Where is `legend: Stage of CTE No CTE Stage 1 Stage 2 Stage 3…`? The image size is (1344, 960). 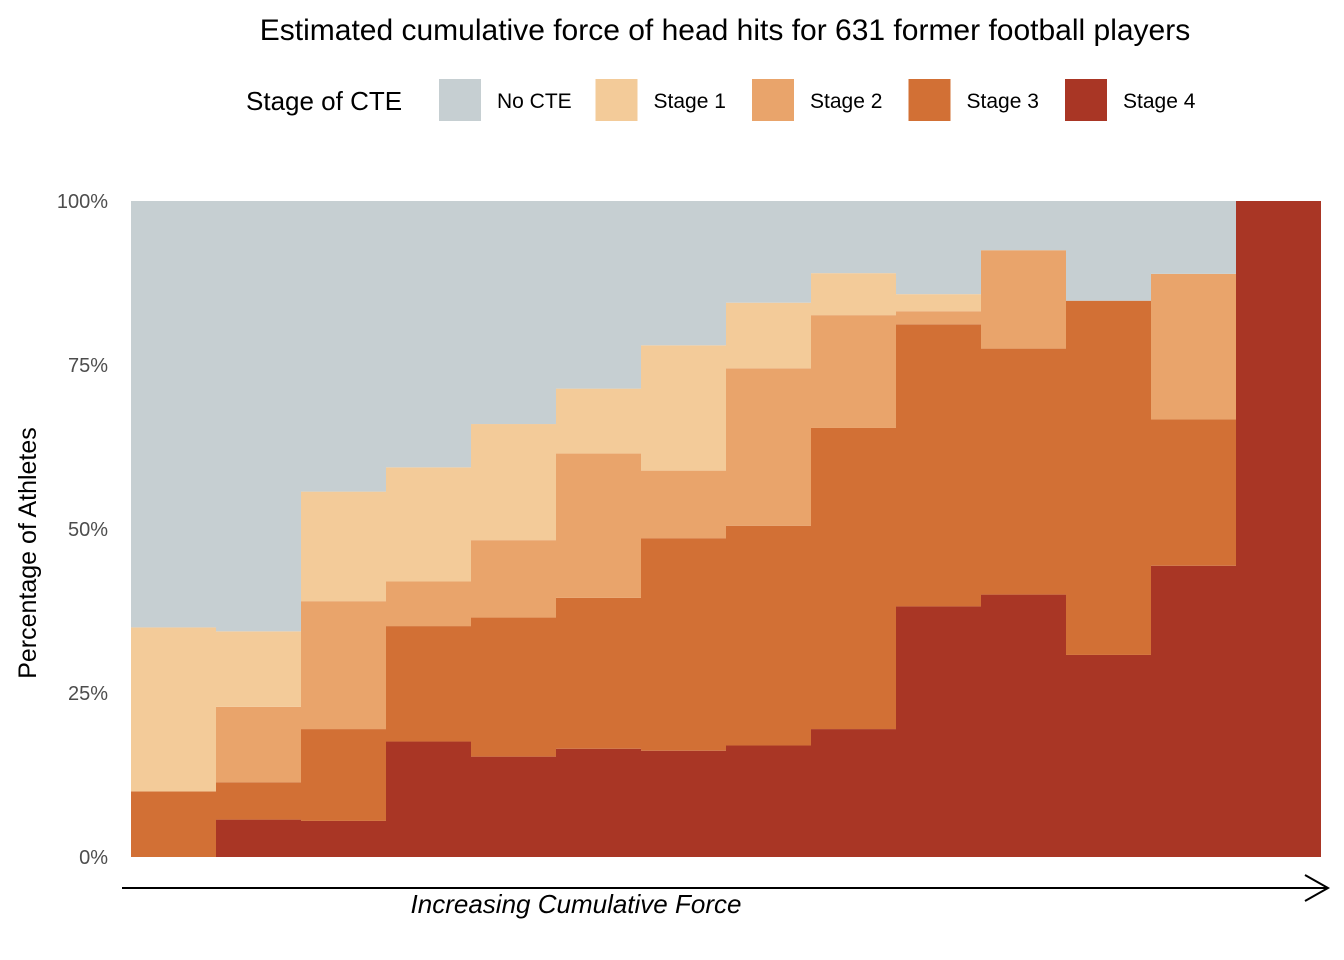 legend: Stage of CTE No CTE Stage 1 Stage 2 Stage 3… is located at coordinates (721, 100).